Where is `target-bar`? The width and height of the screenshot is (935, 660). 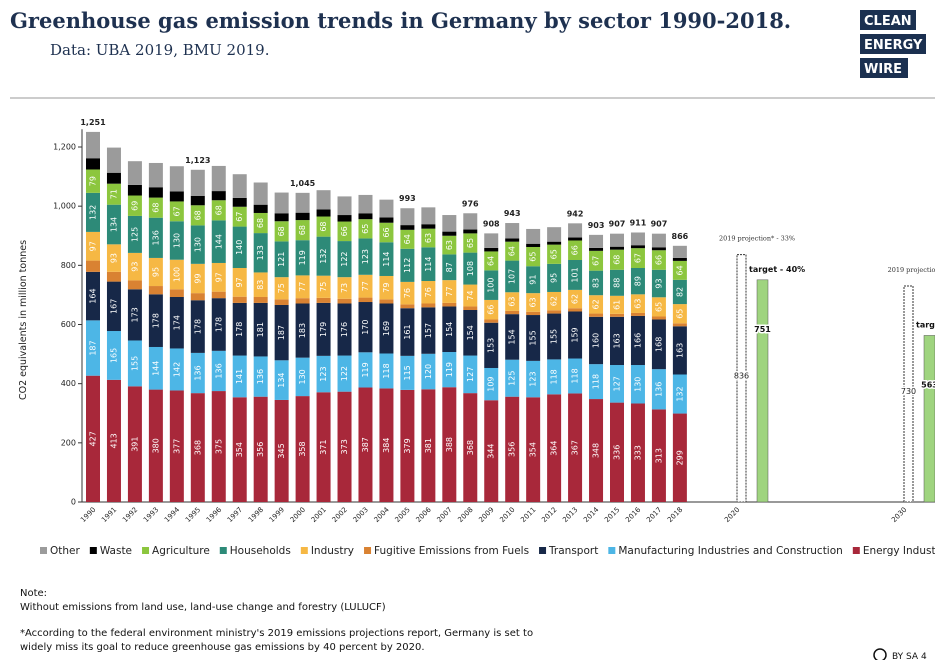 target-bar is located at coordinates (762, 391).